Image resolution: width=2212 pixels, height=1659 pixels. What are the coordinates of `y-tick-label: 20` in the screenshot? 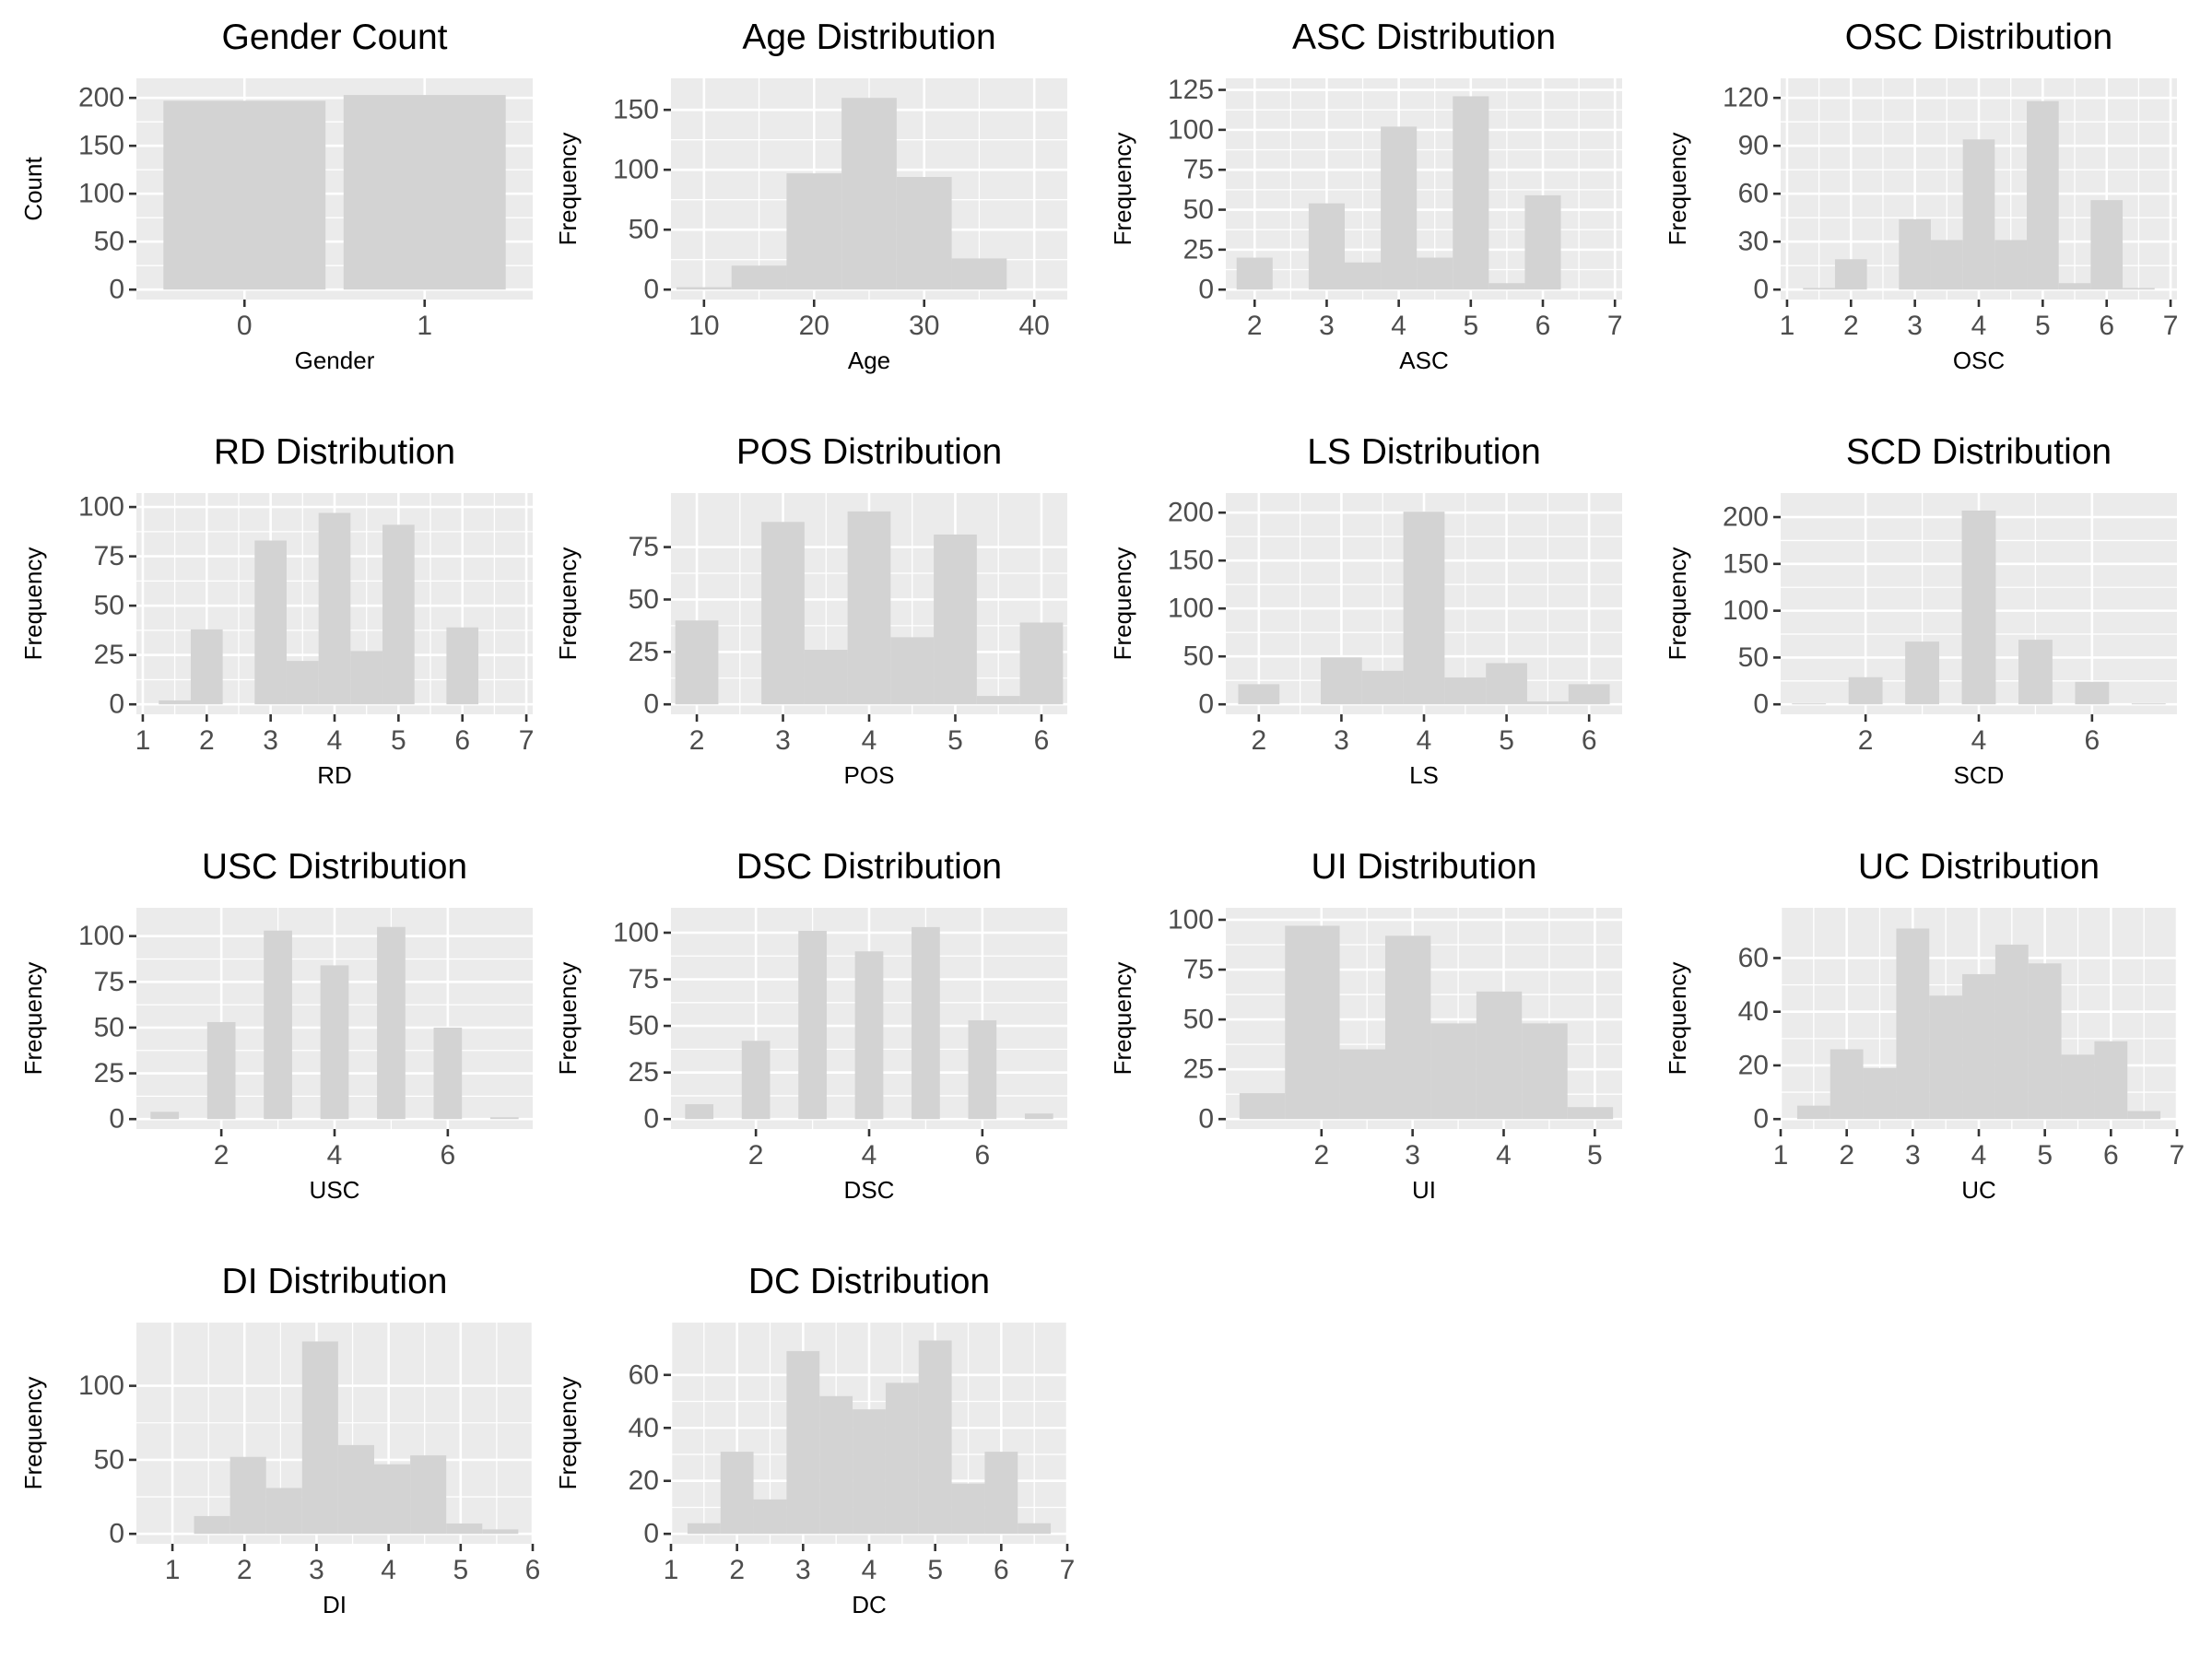 It's located at (1753, 1065).